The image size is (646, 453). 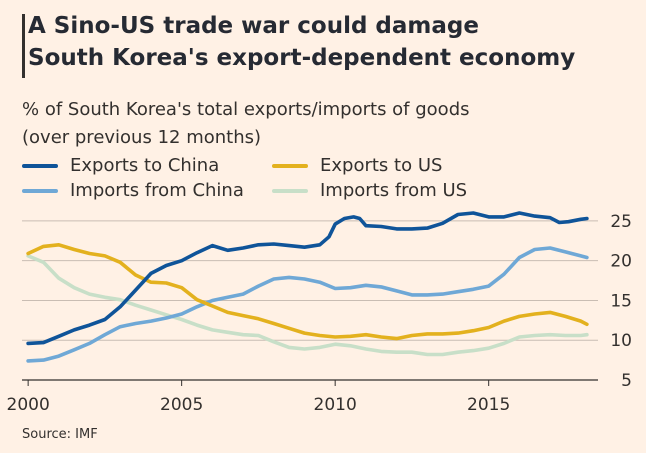 I want to click on legend-label-imports-us: Imports from US, so click(x=394, y=190).